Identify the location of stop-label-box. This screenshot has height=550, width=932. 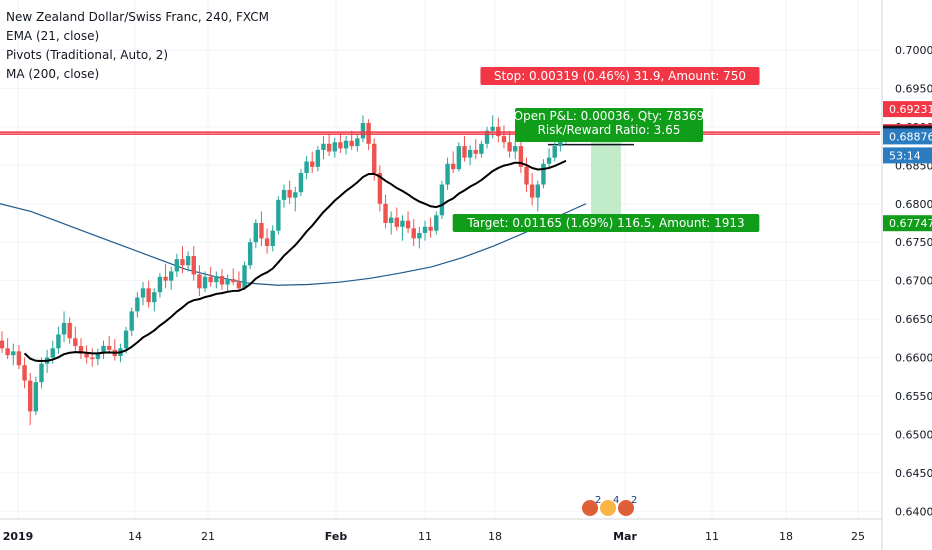
(620, 76).